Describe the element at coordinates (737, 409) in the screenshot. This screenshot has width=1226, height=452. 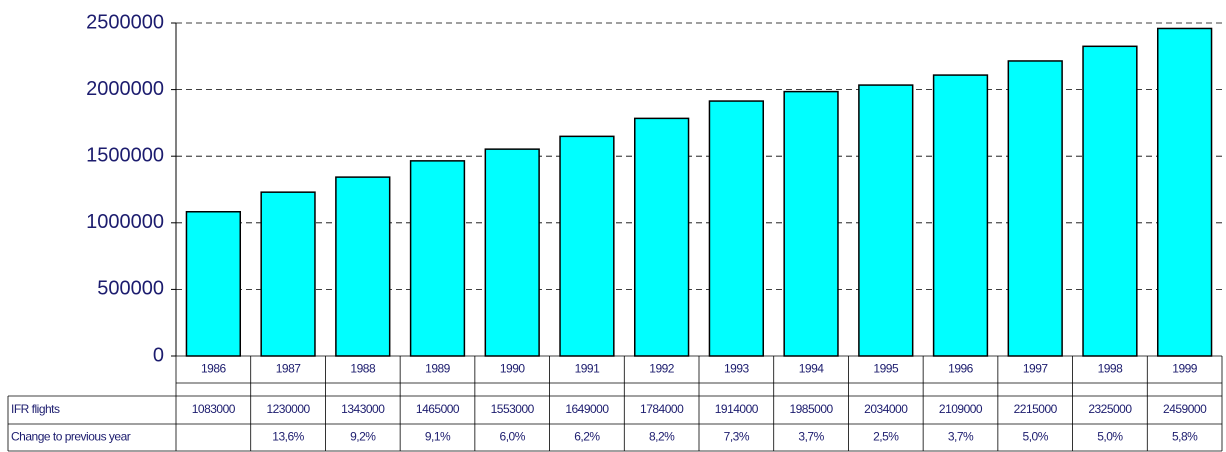
I see `table-value: 1914000` at that location.